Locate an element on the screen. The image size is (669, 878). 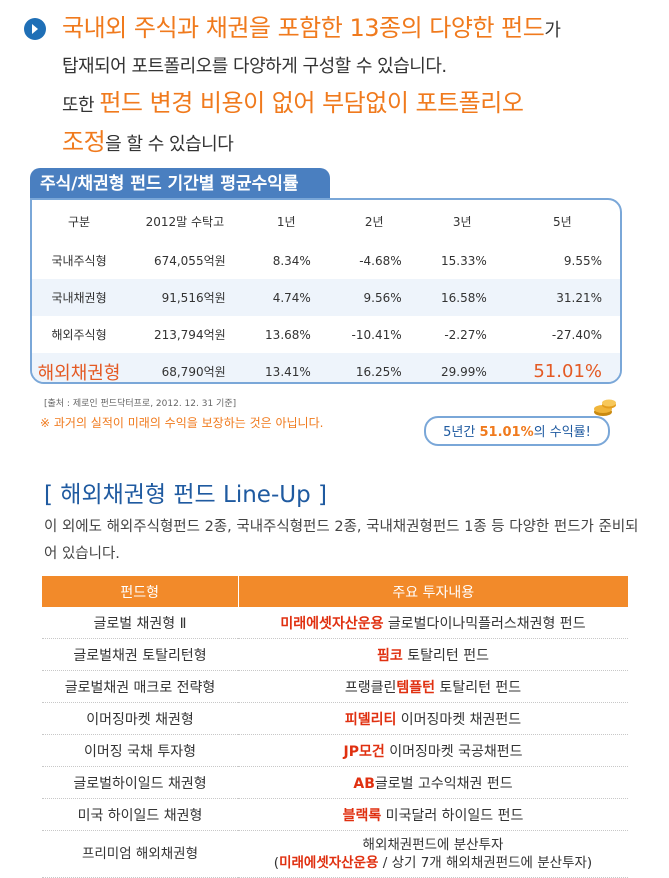
intro-line-1: 국내외 주식과 채권을 포함한 13종의 다양한 펀드가 is located at coordinates (311, 28).